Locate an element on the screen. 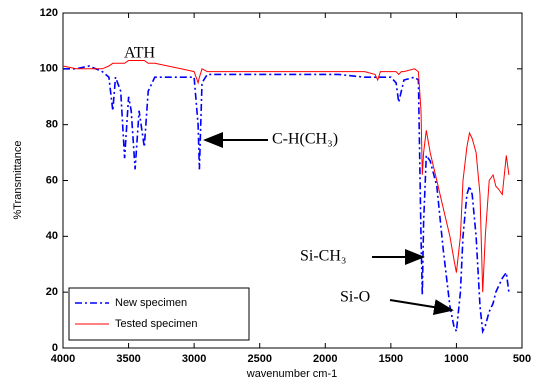 This screenshot has height=385, width=550. y-tick-label: 40 is located at coordinates (52, 236).